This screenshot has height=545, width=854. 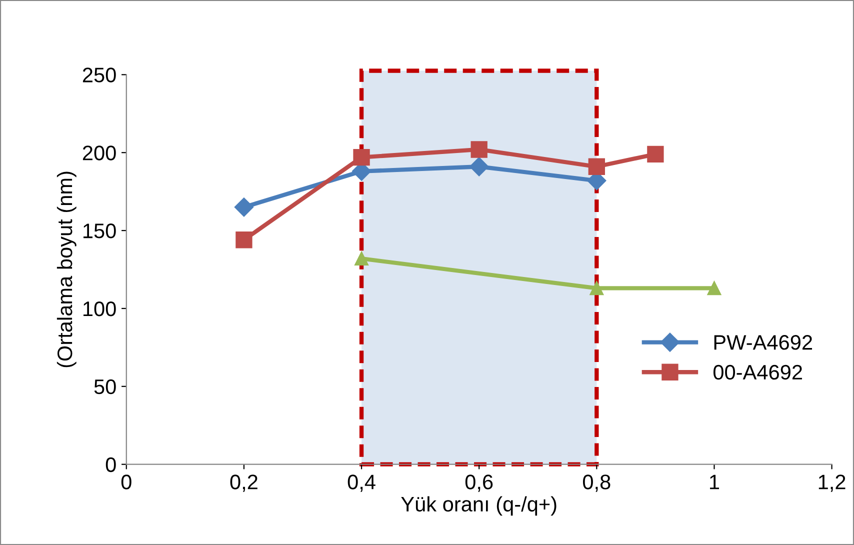 I want to click on y-tick-label: 150, so click(x=100, y=231).